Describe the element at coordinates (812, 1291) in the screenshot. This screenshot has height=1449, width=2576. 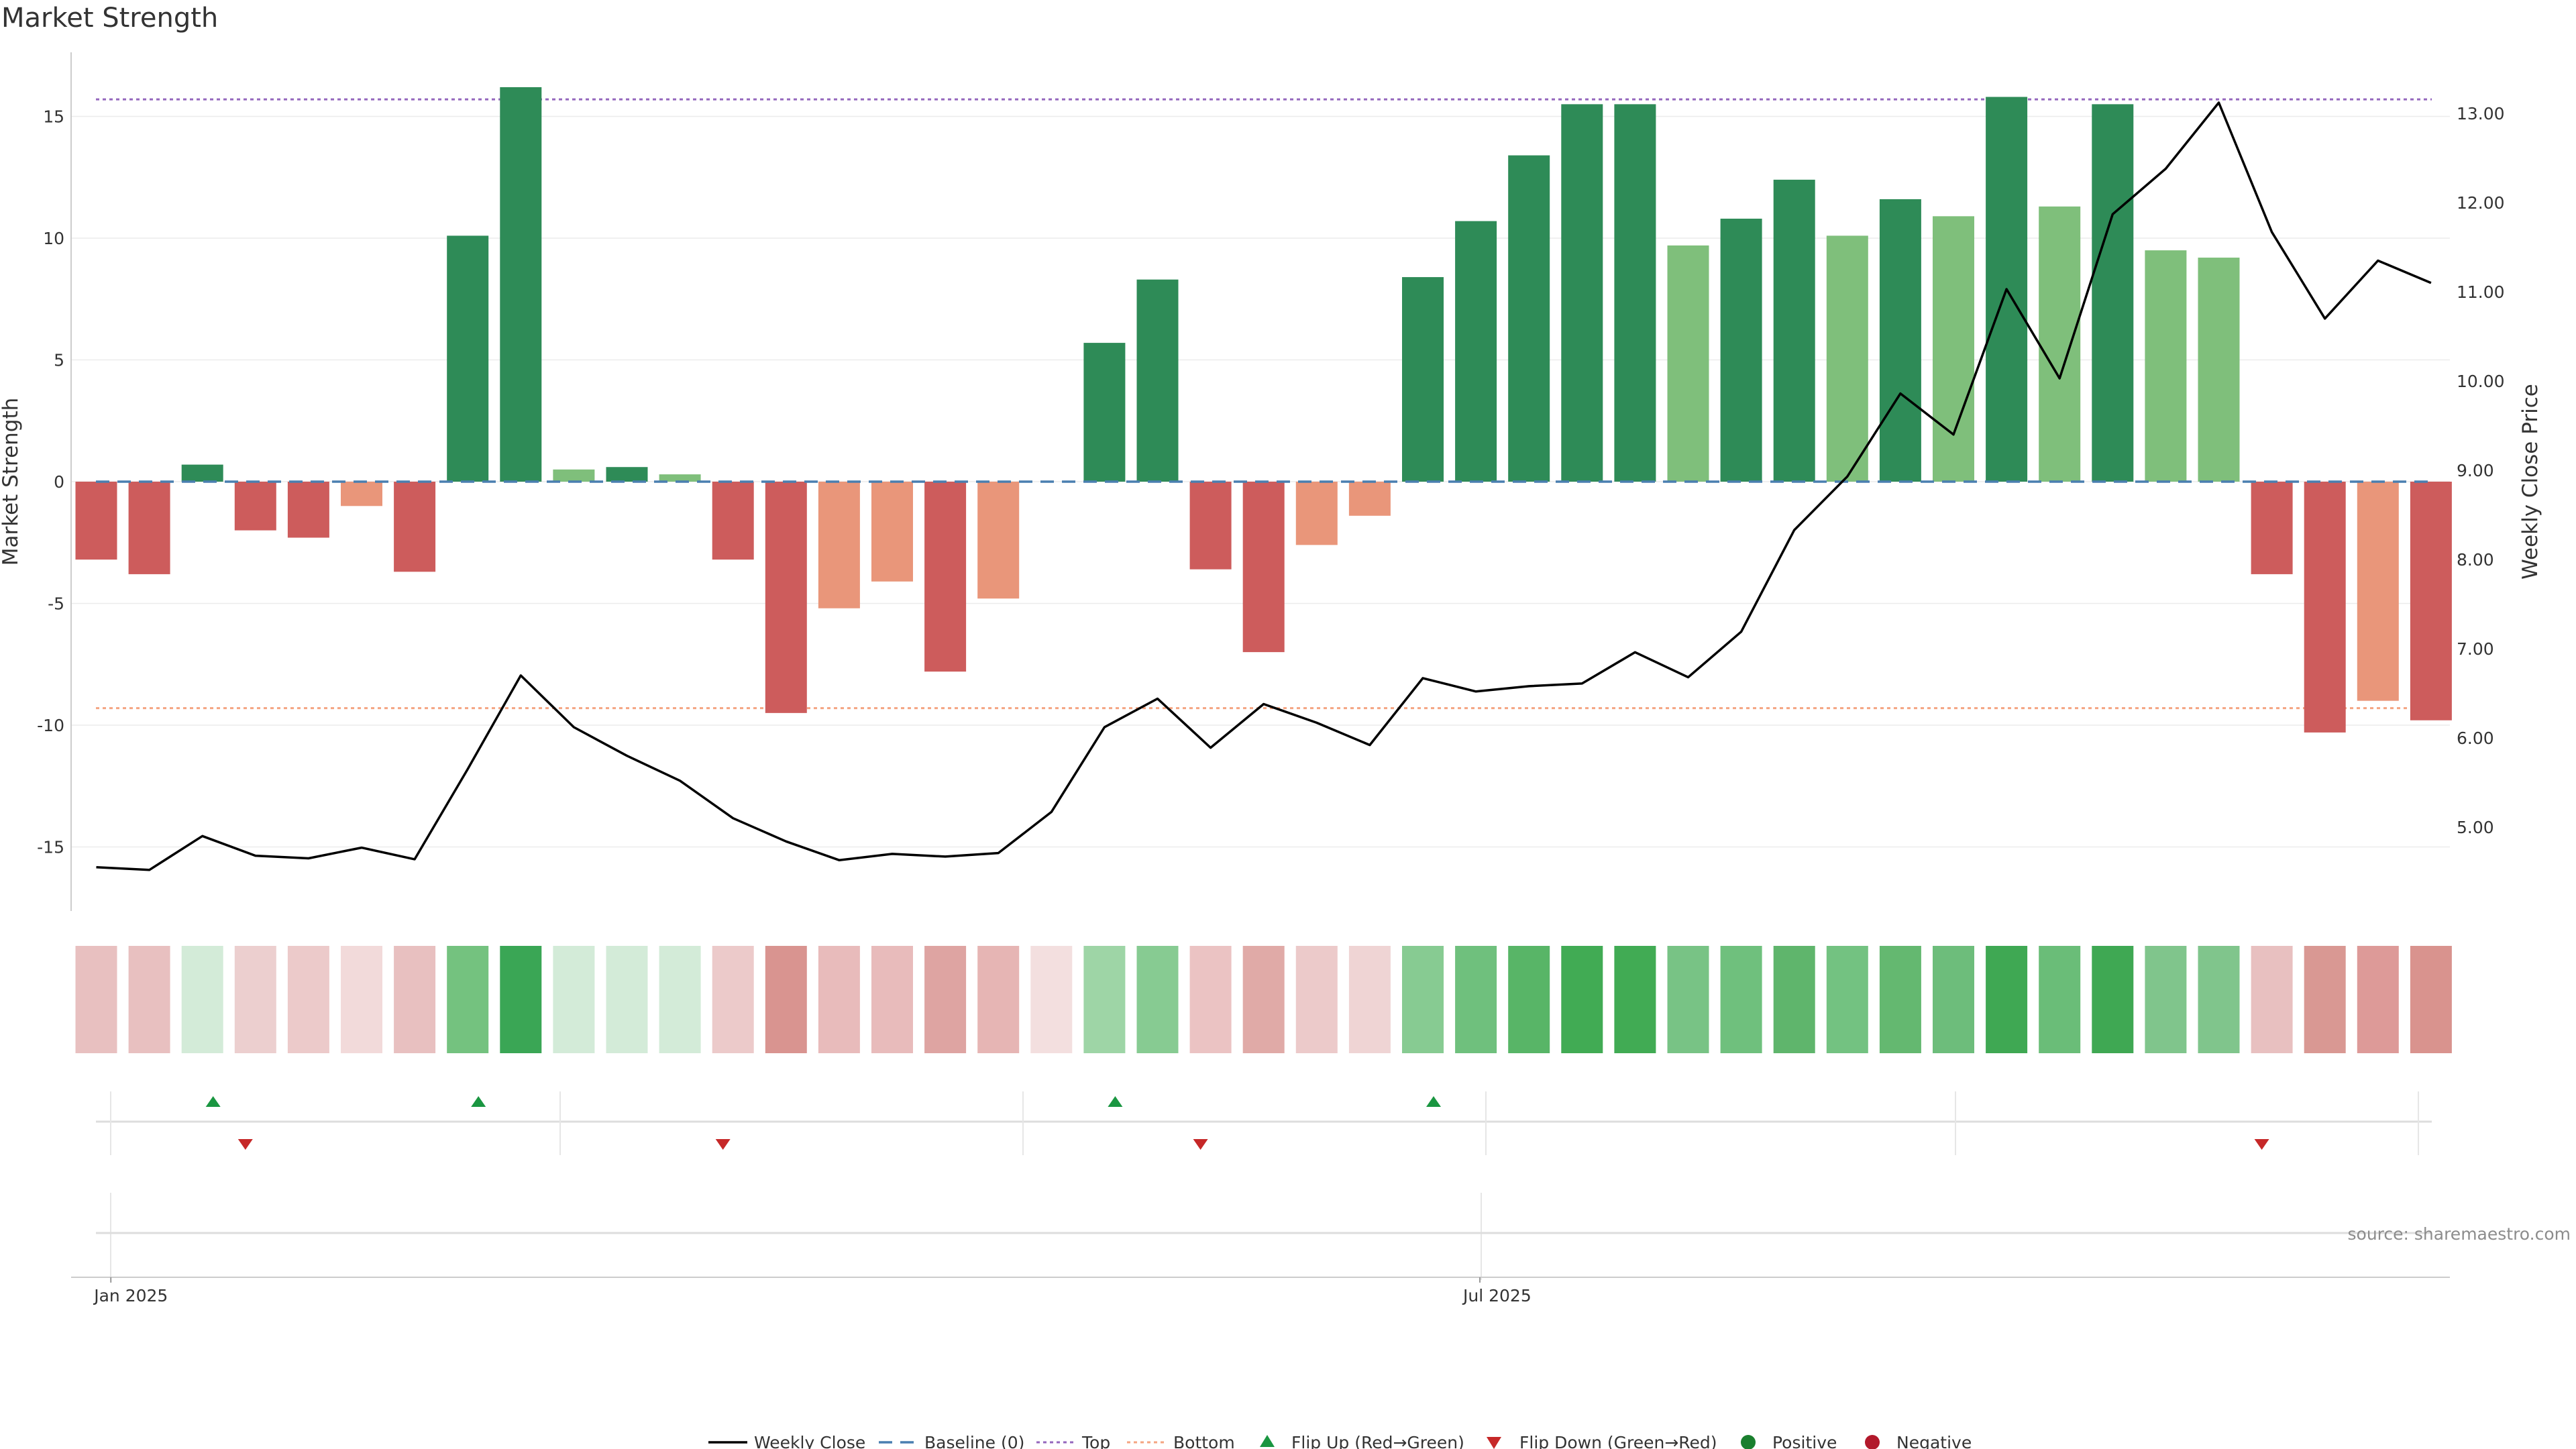
I see `x-axis-ticks: Jan 2025 Jul 2025` at that location.